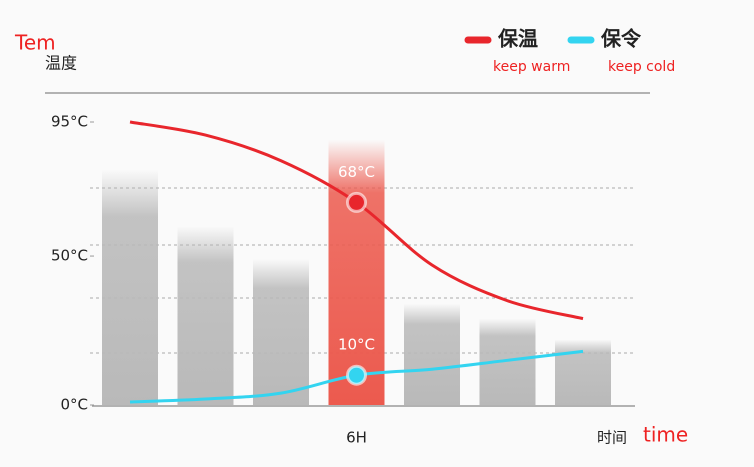 This screenshot has height=467, width=754. Describe the element at coordinates (621, 39) in the screenshot. I see `legend-label: 保令` at that location.